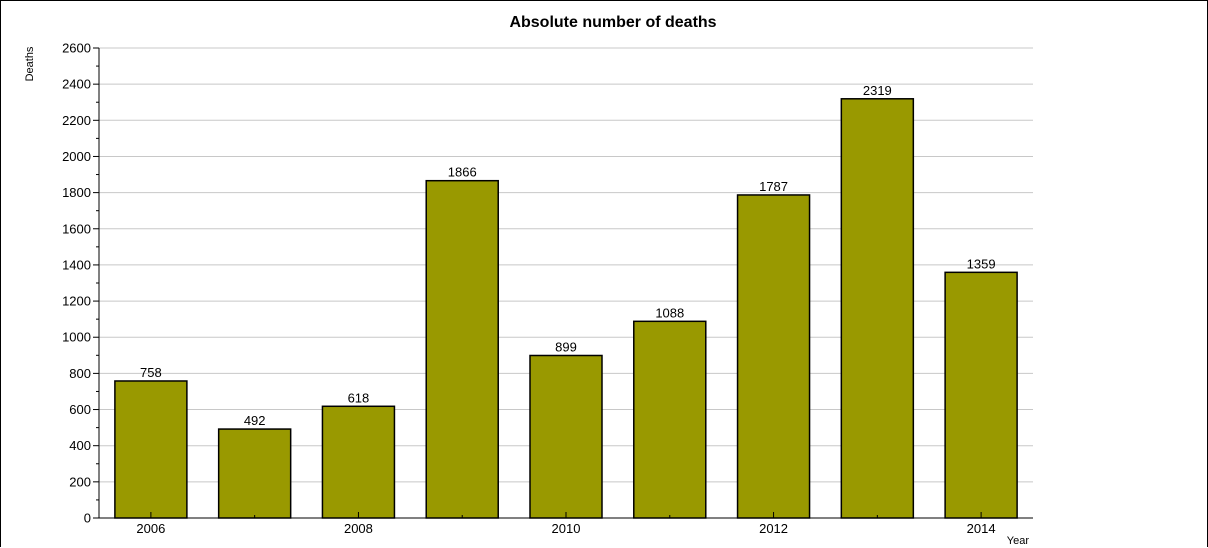 This screenshot has height=548, width=1208. What do you see at coordinates (80, 409) in the screenshot?
I see `y-tick-label: 600` at bounding box center [80, 409].